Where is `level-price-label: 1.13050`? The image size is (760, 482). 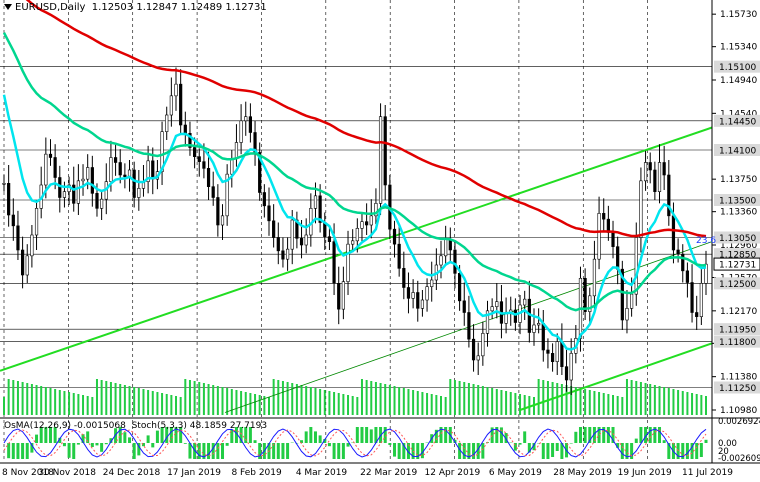
level-price-label: 1.13050 is located at coordinates (737, 239).